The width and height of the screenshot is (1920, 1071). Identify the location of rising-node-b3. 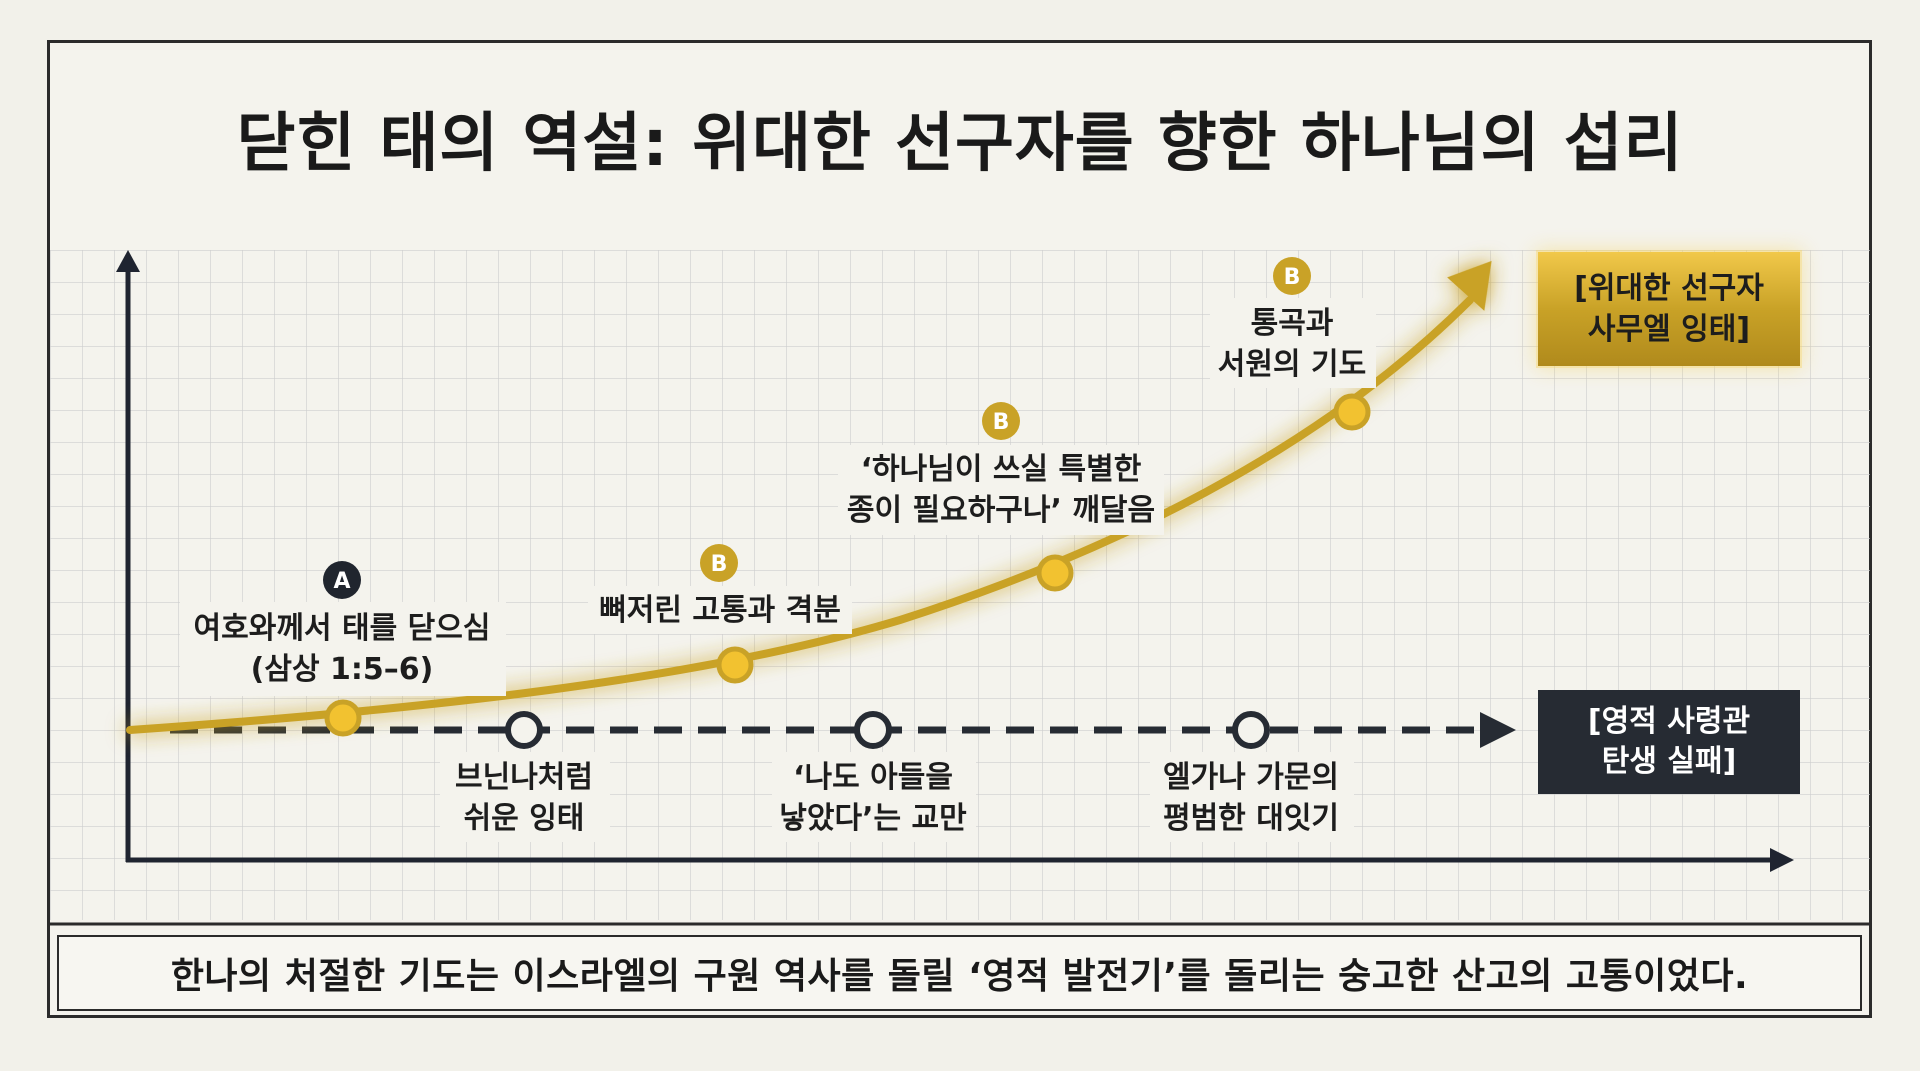
(1352, 412).